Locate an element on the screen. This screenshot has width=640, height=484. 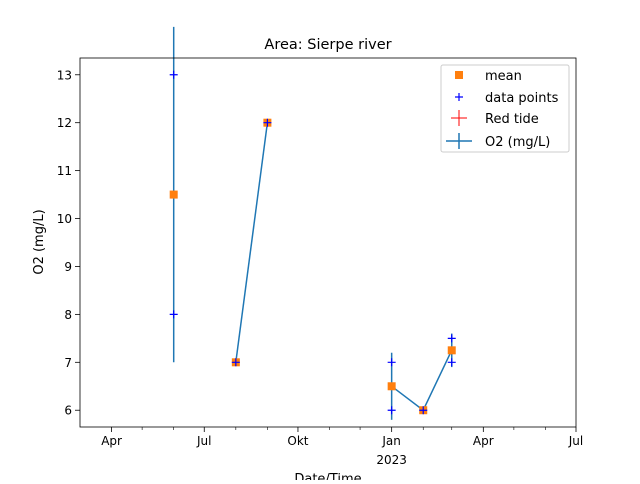
x-tick-label-1: Jul is located at coordinates (203, 441).